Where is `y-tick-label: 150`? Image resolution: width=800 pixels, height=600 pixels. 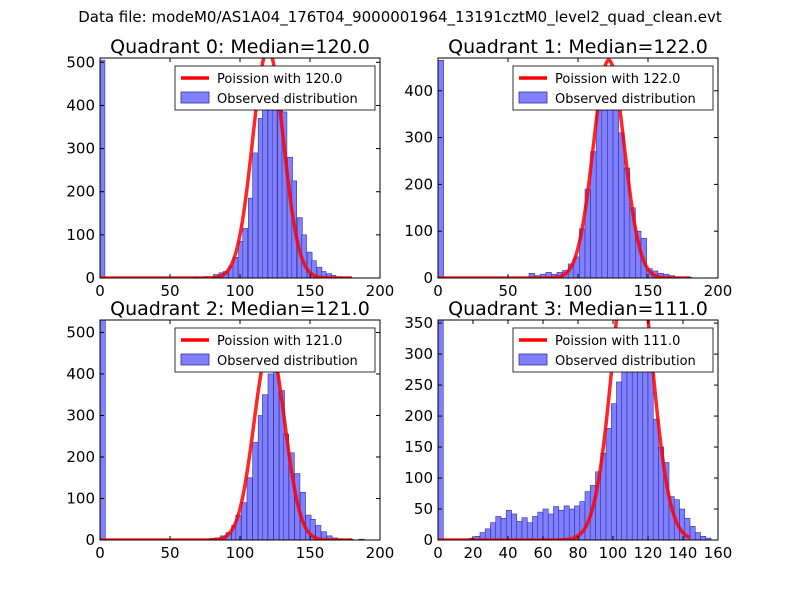
y-tick-label: 150 is located at coordinates (418, 447).